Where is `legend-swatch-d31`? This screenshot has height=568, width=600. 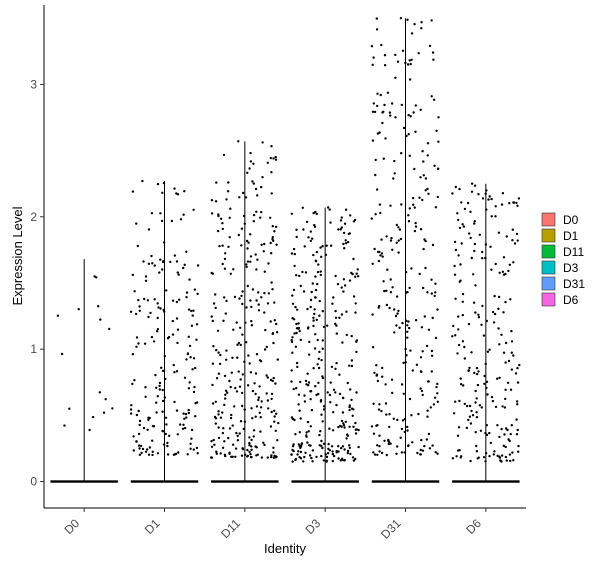
legend-swatch-d31 is located at coordinates (548, 283).